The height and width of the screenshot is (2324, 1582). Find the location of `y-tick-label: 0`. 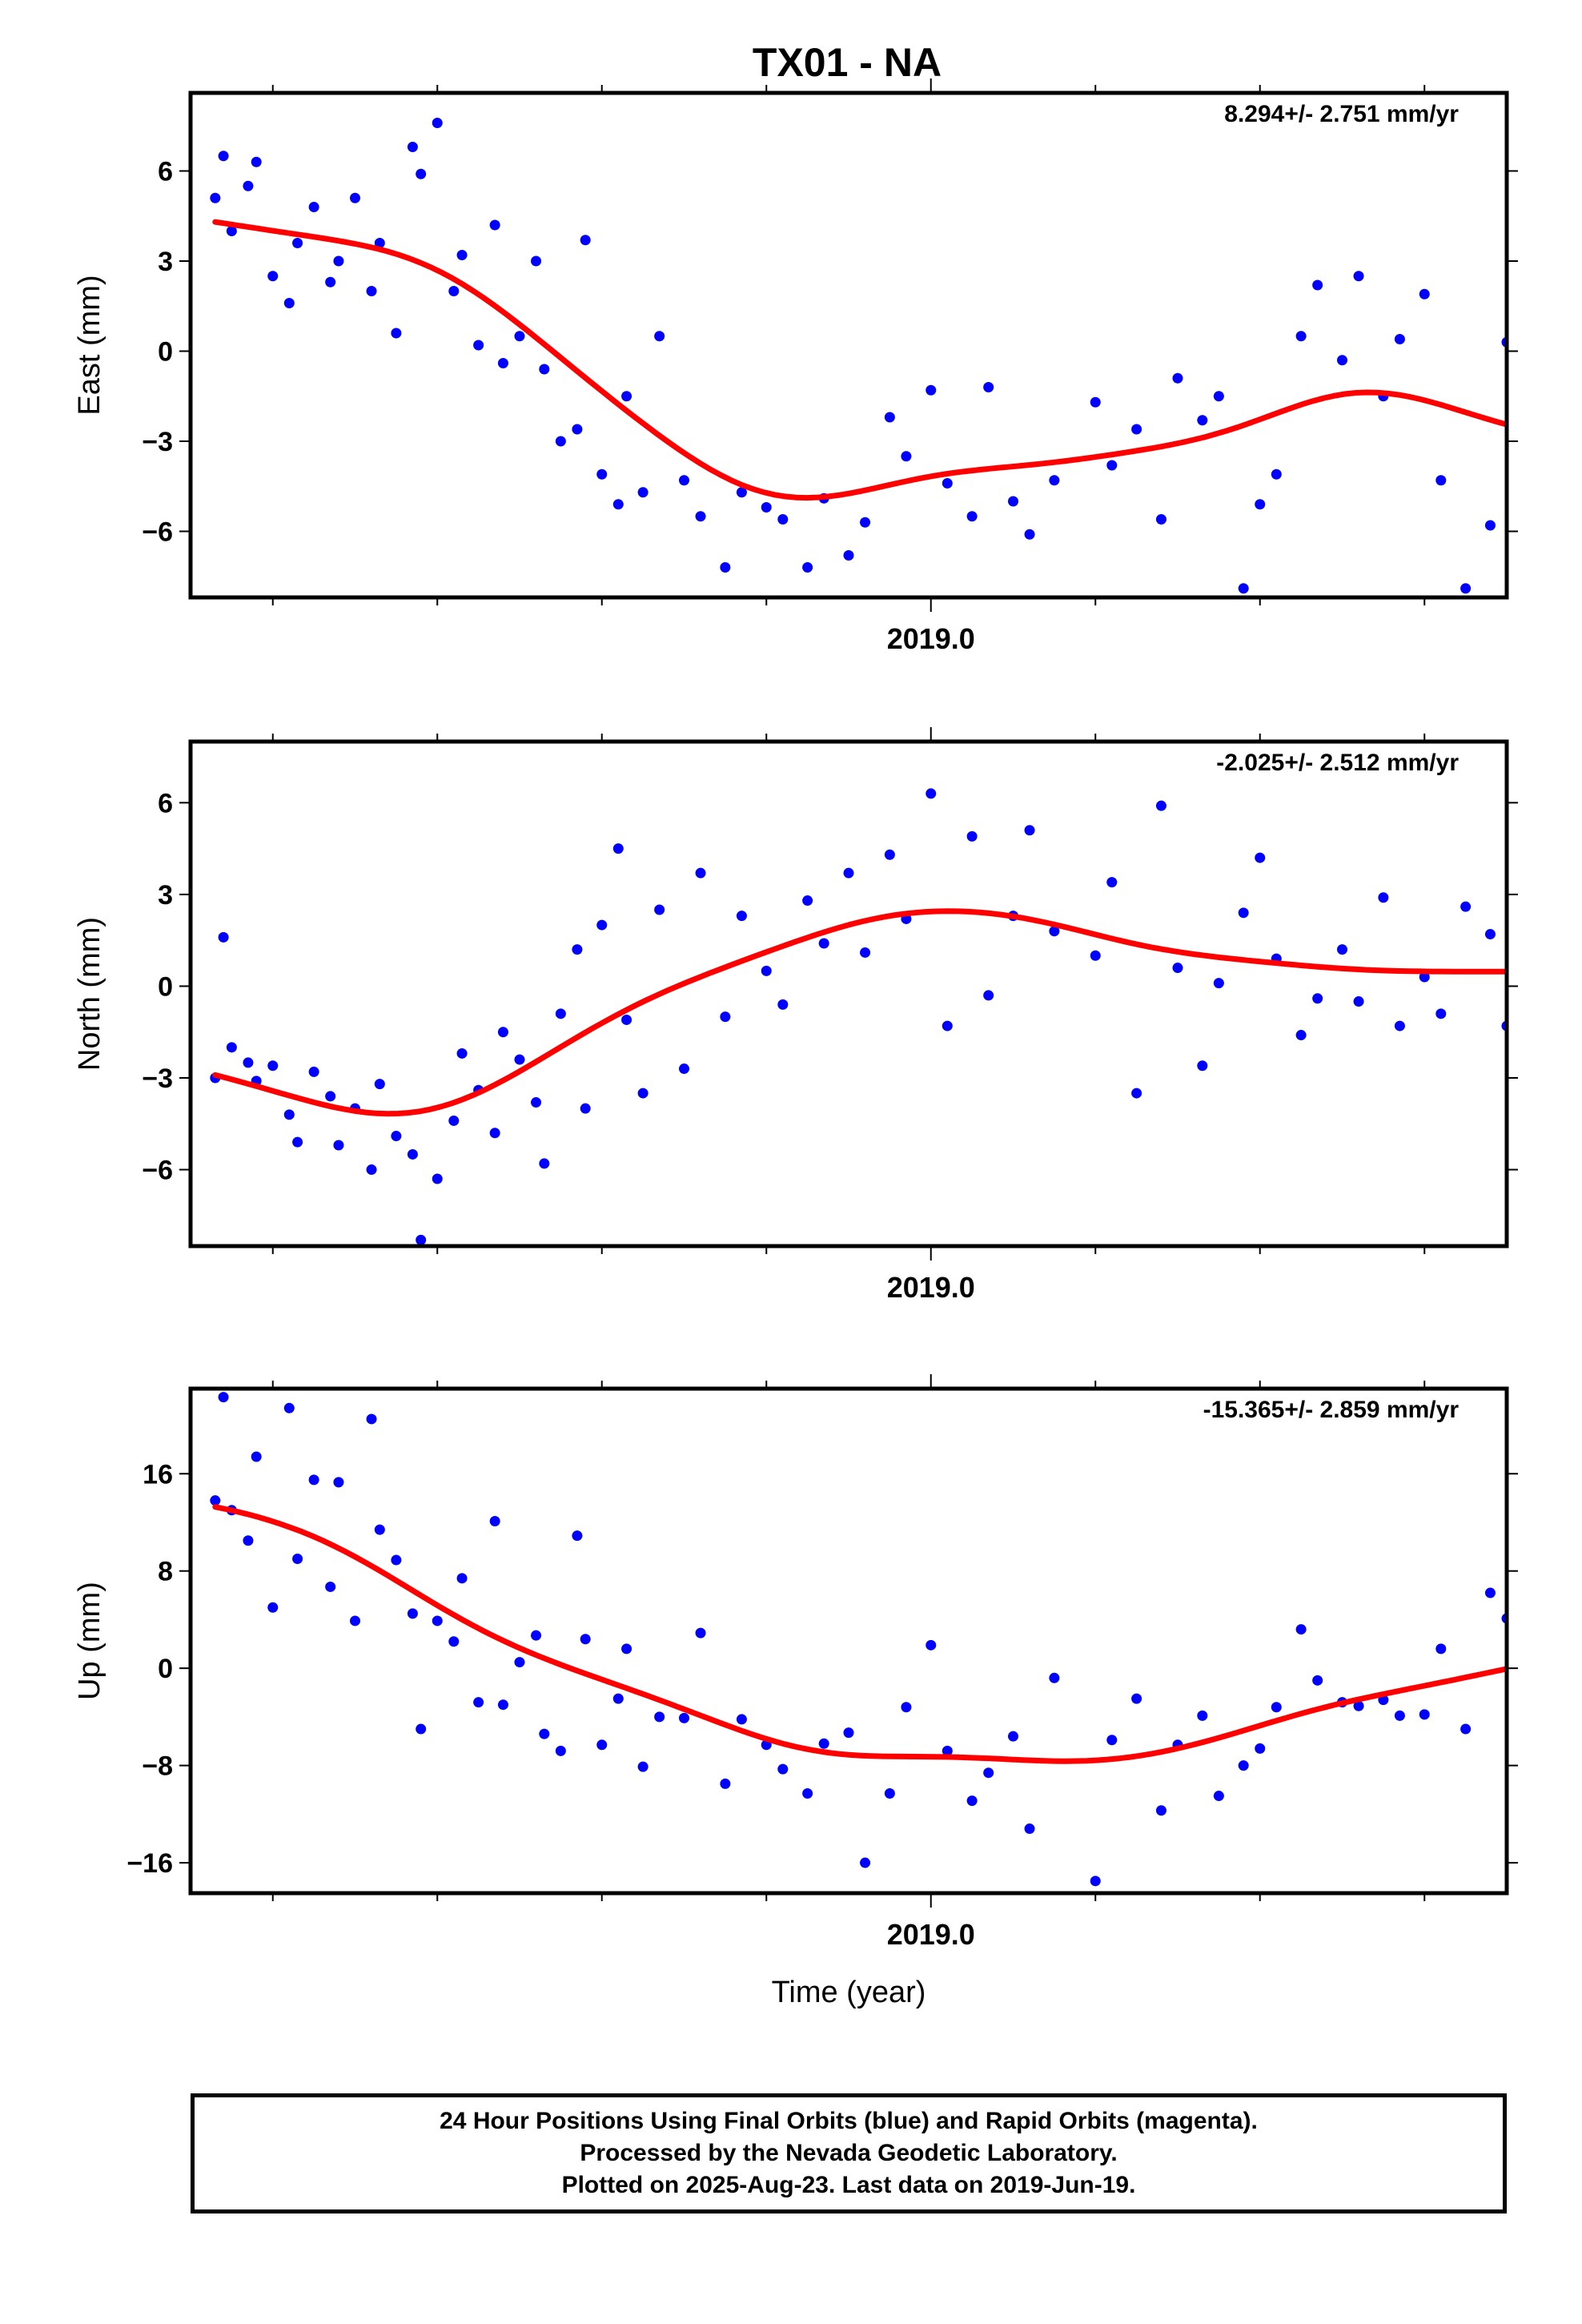

y-tick-label: 0 is located at coordinates (165, 1669).